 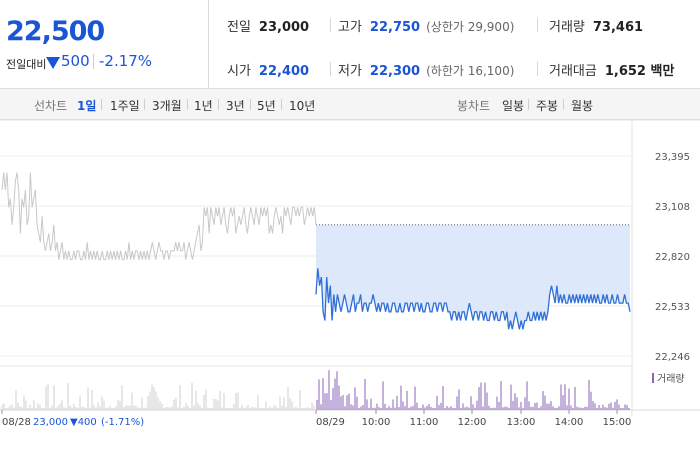 I want to click on stat-sub: (상한가 29,900), so click(x=470, y=27).